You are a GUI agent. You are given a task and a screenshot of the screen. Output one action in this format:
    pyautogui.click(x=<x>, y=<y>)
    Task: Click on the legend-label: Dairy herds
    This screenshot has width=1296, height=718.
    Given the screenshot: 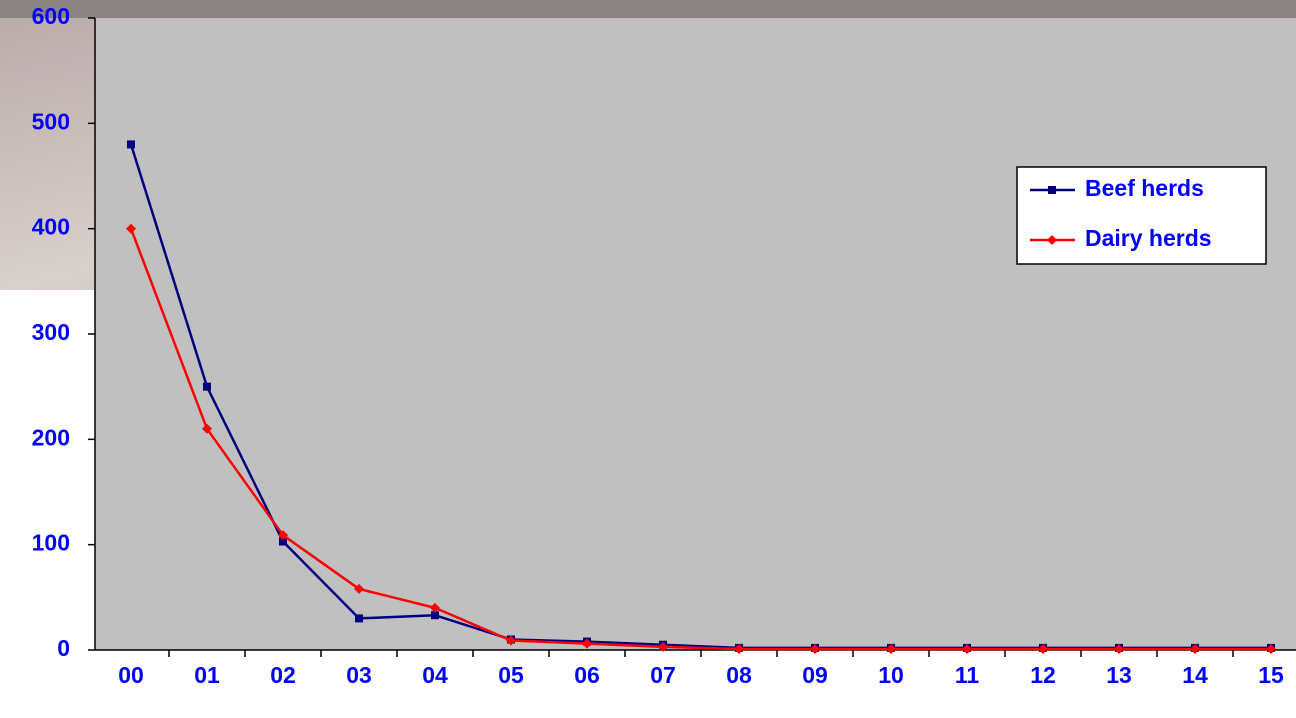 What is the action you would take?
    pyautogui.click(x=1148, y=238)
    